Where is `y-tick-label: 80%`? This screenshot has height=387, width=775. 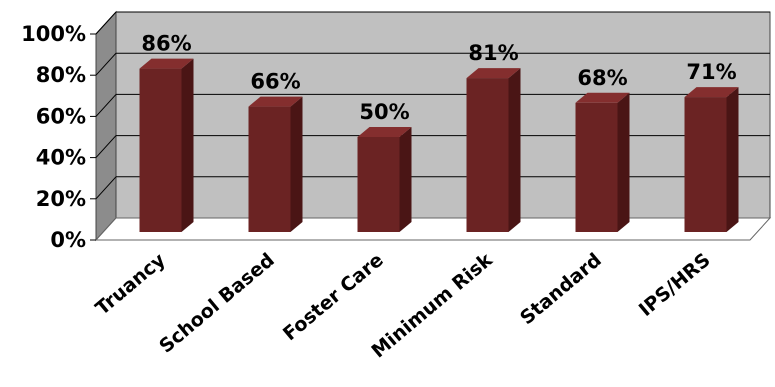 y-tick-label: 80% is located at coordinates (61, 75).